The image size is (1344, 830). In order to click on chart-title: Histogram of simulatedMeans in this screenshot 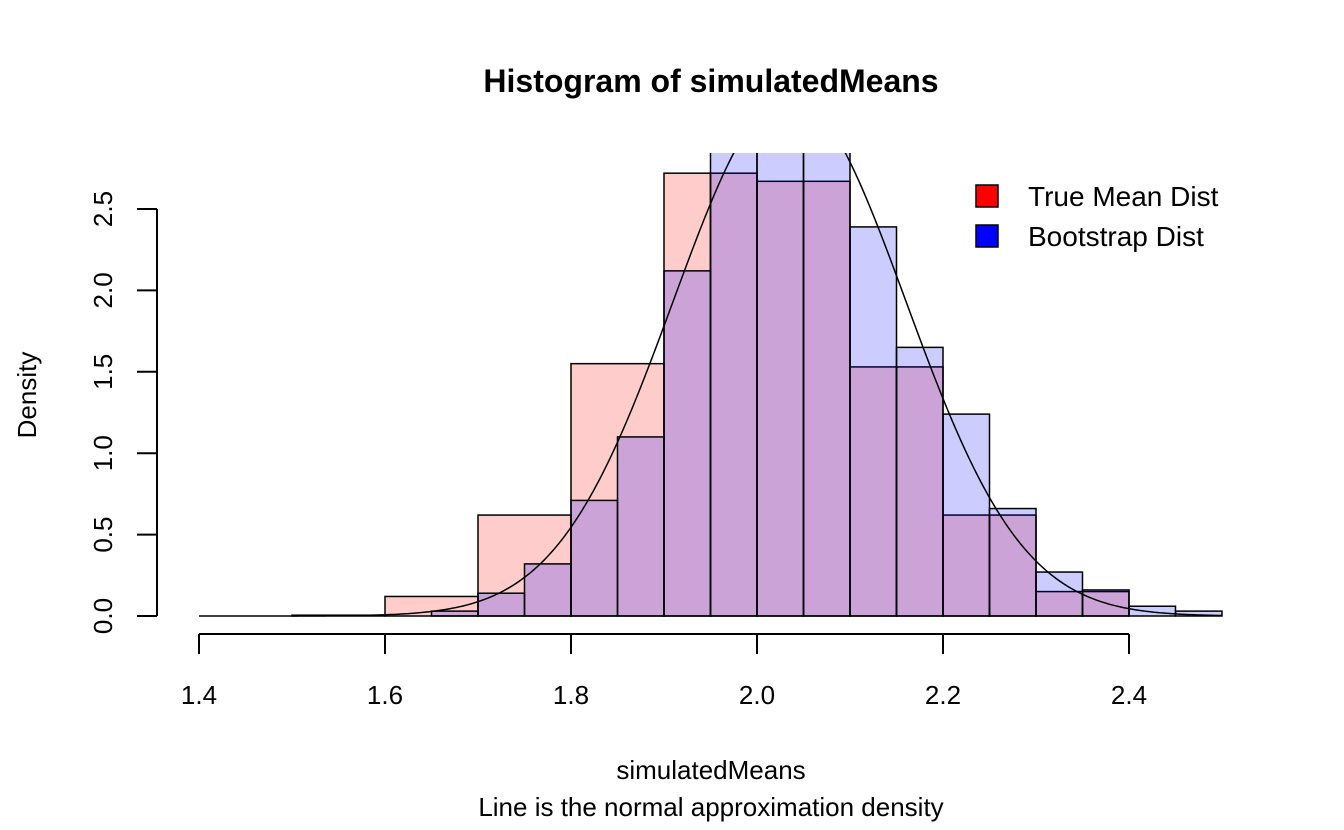, I will do `click(710, 81)`.